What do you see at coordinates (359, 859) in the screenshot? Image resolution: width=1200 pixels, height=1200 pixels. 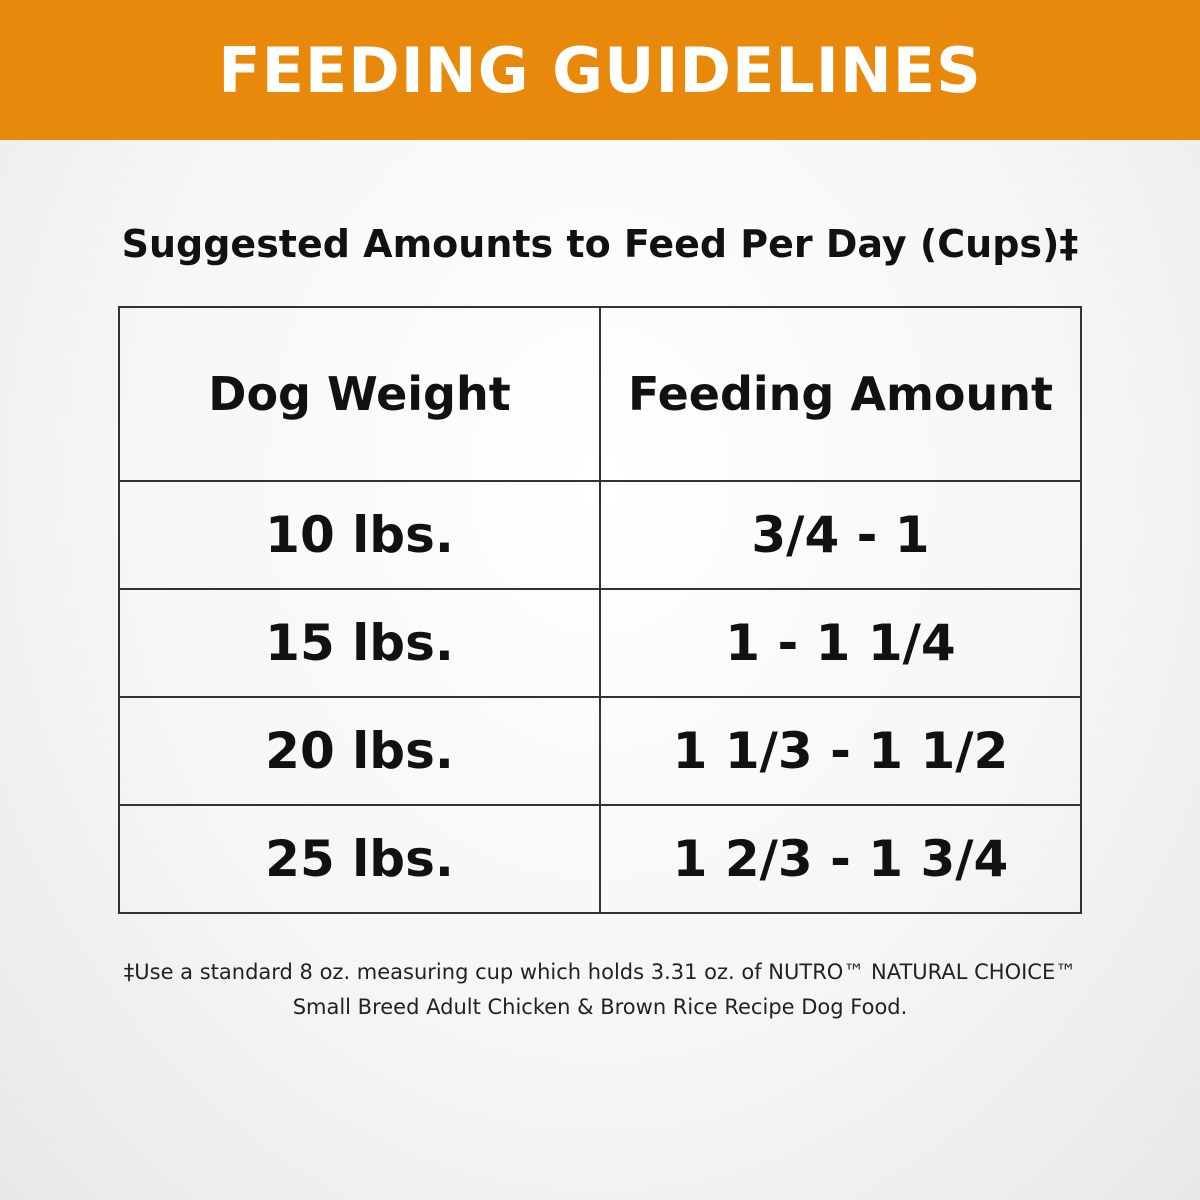 I see `weight-cell: 25 lbs.` at bounding box center [359, 859].